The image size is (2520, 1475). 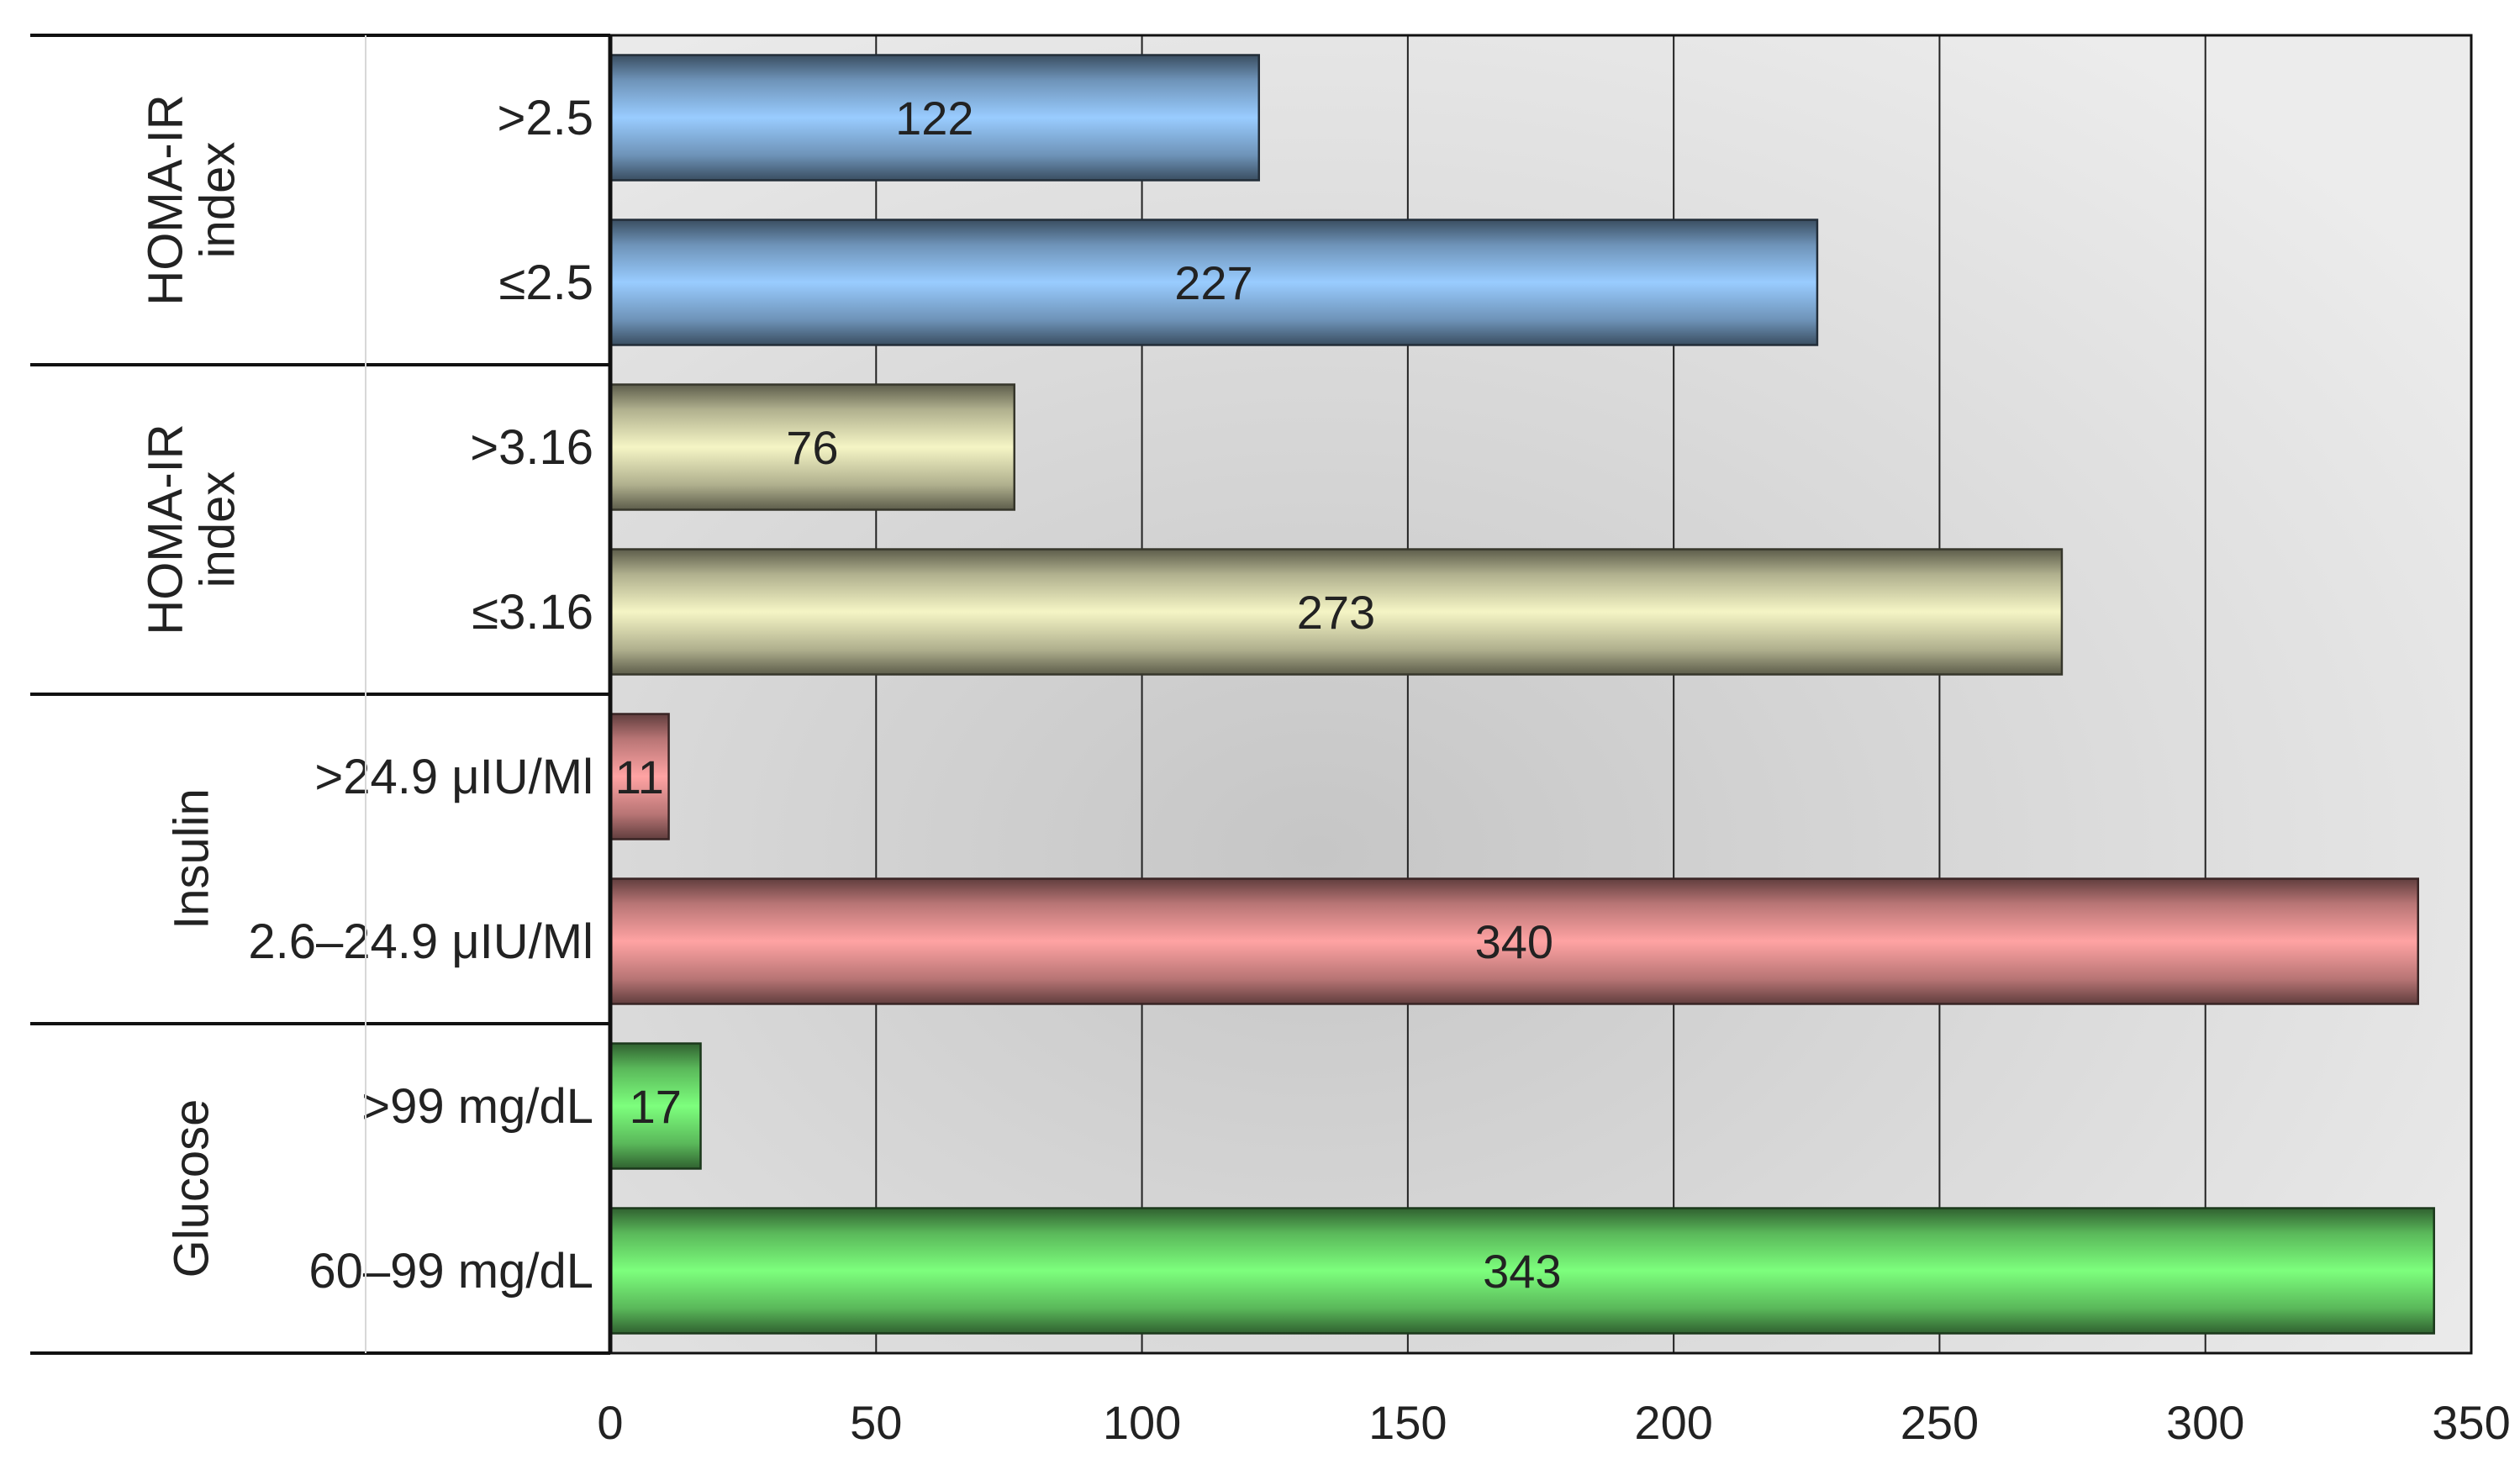 I want to click on category-label: >99 mg/dL, so click(x=477, y=1106).